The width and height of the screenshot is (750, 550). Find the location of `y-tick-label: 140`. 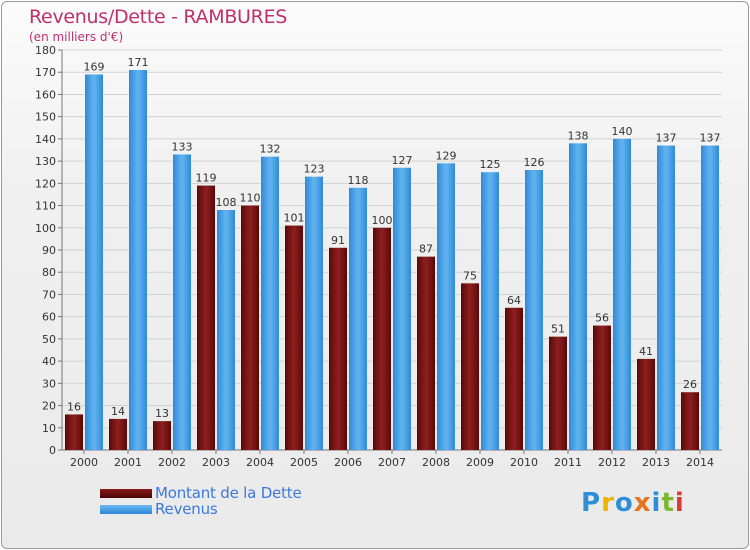

y-tick-label: 140 is located at coordinates (45, 139).